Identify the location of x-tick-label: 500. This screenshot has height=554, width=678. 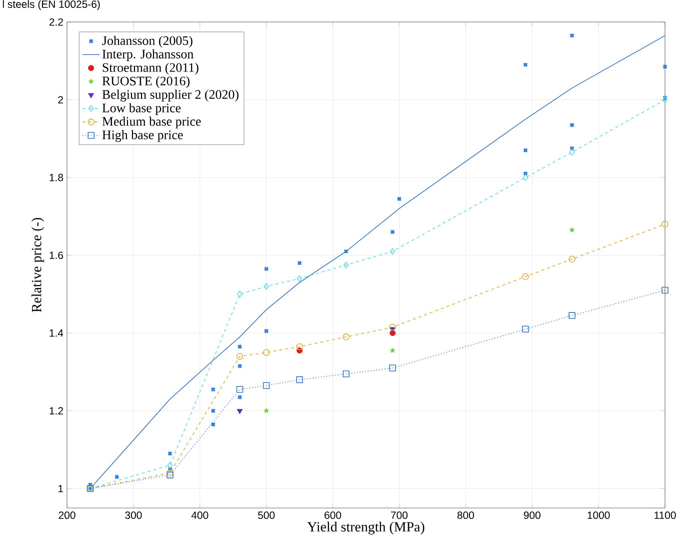
(266, 515).